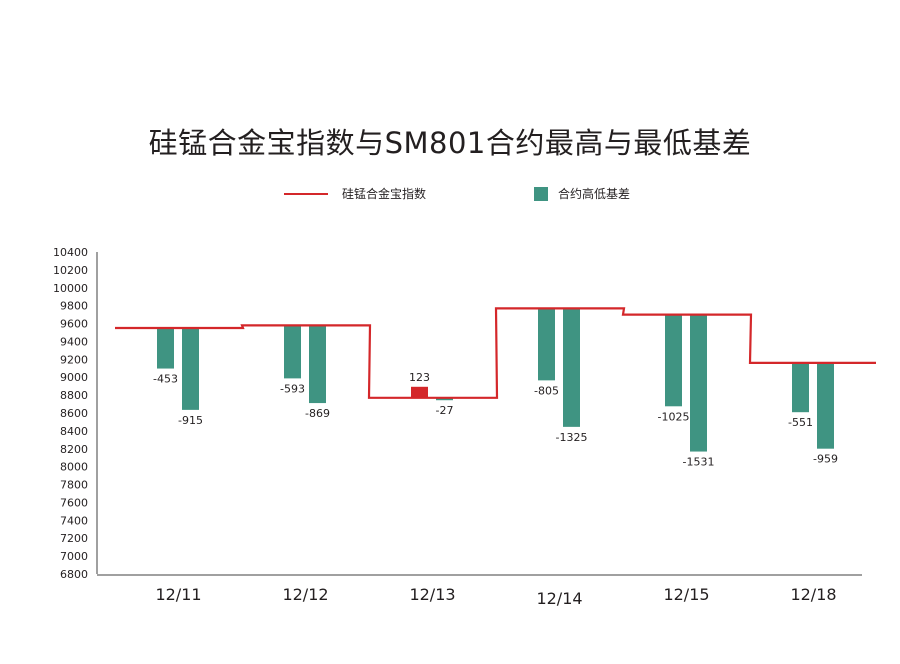  Describe the element at coordinates (190, 420) in the screenshot. I see `bar-value-label: -915` at that location.